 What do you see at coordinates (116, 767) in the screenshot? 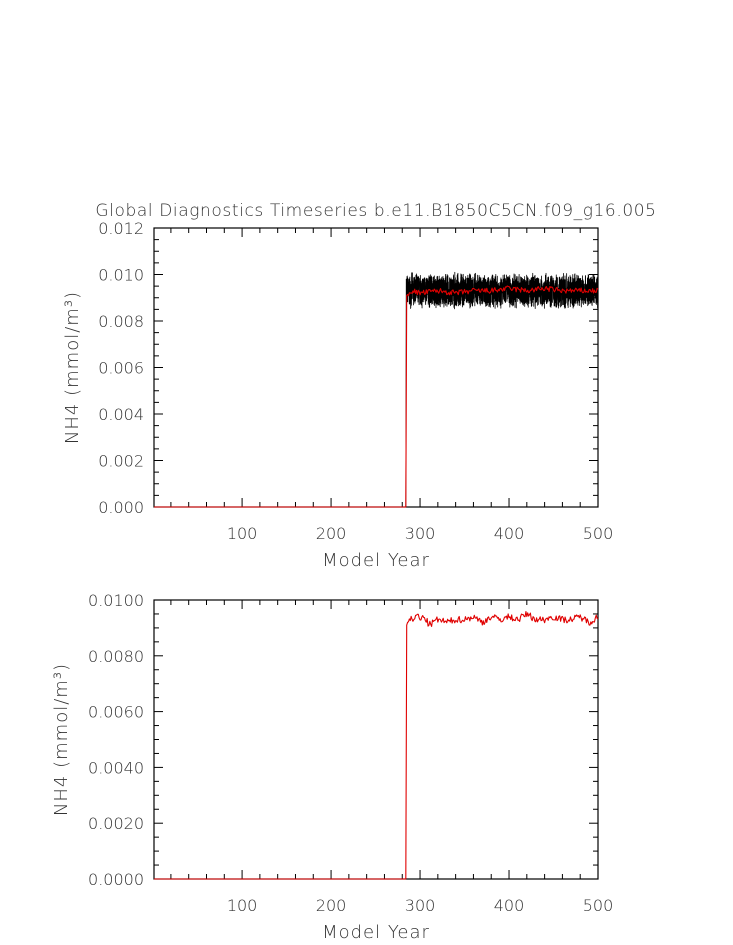
I see `y-tick-label: 0.0040` at bounding box center [116, 767].